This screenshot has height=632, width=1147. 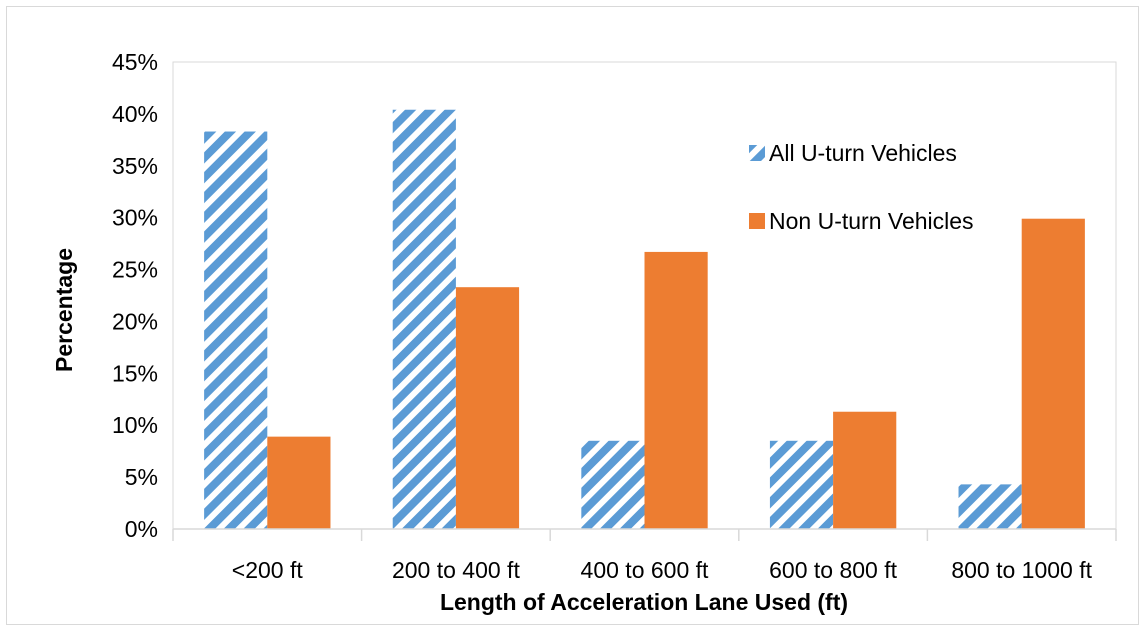 What do you see at coordinates (135, 270) in the screenshot?
I see `y-tick-label: 25%` at bounding box center [135, 270].